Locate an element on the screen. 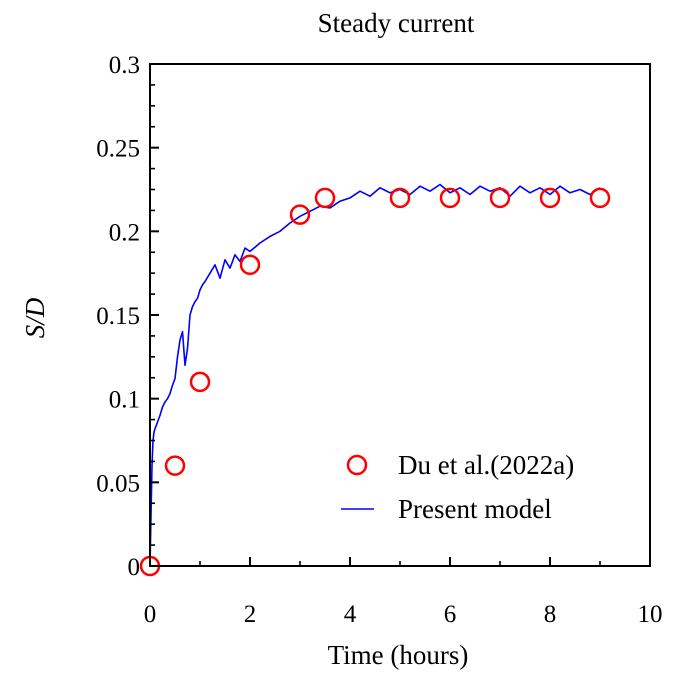 The image size is (680, 676). x-tick-label: 6 is located at coordinates (450, 614).